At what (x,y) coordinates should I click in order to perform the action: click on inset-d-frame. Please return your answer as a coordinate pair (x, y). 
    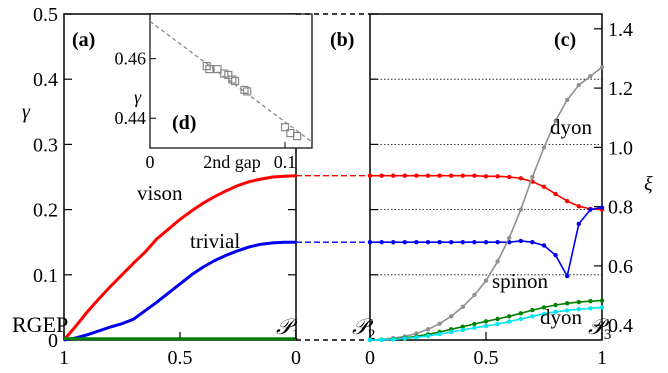
    Looking at the image, I should click on (231, 81).